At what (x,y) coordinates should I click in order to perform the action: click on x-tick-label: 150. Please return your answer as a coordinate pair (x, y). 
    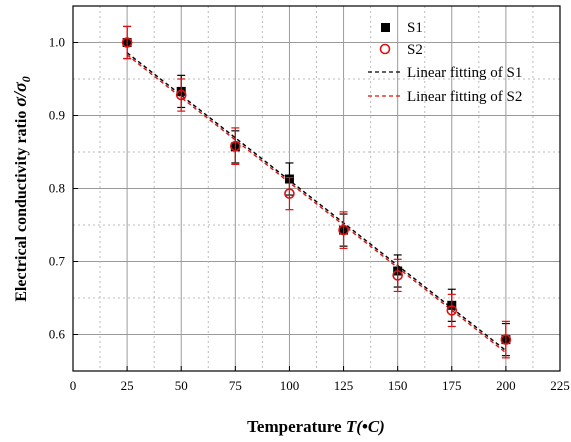
    Looking at the image, I should click on (398, 385).